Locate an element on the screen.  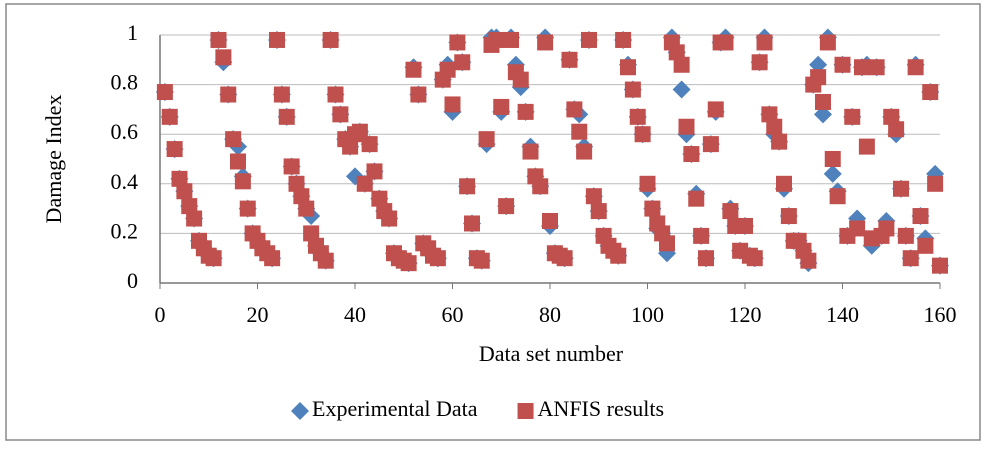
x-tick-label: 60 is located at coordinates (453, 314).